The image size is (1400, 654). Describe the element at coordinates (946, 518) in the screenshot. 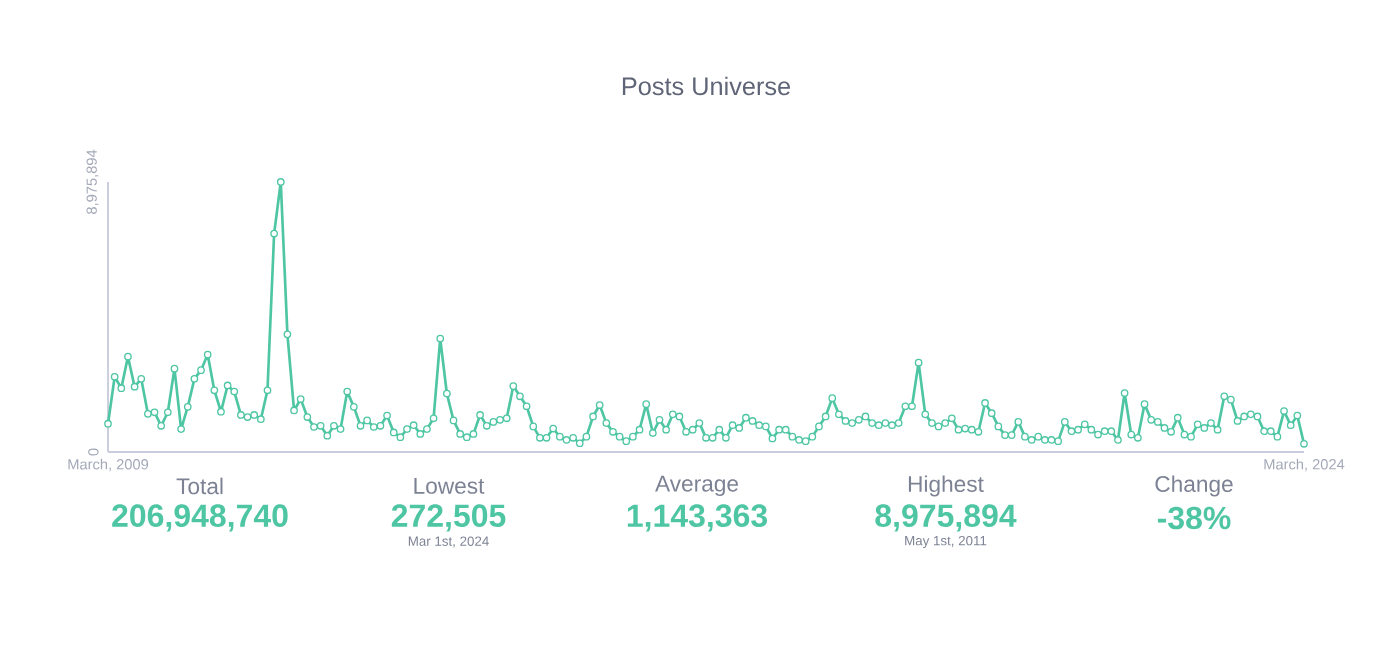

I see `text: 8,975,894` at that location.